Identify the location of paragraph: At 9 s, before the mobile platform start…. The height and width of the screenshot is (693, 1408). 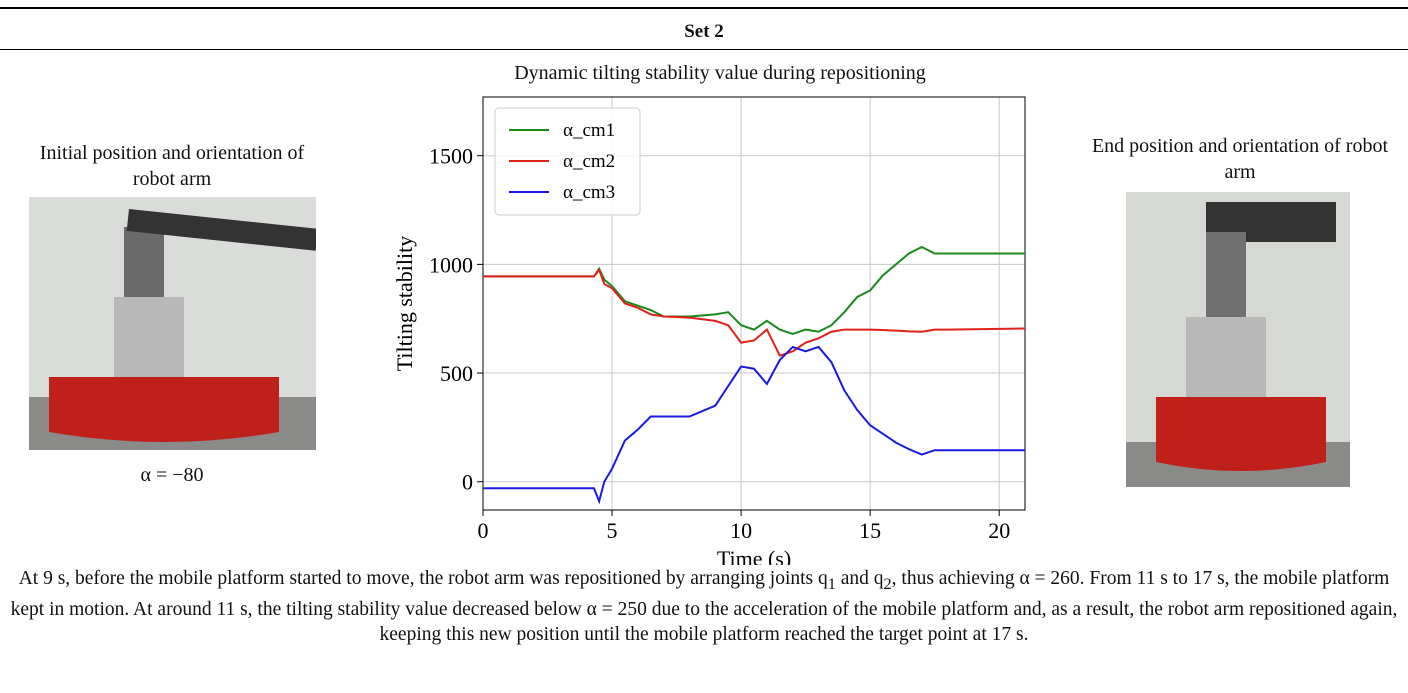
(704, 606).